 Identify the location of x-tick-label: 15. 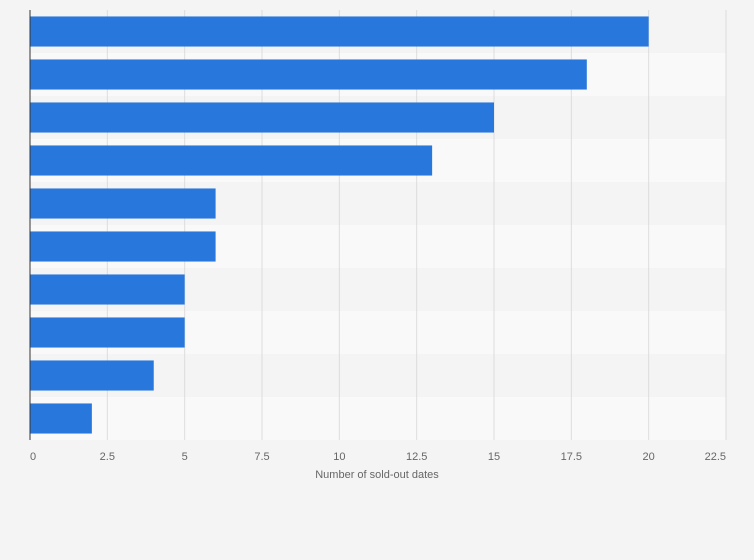
(494, 457).